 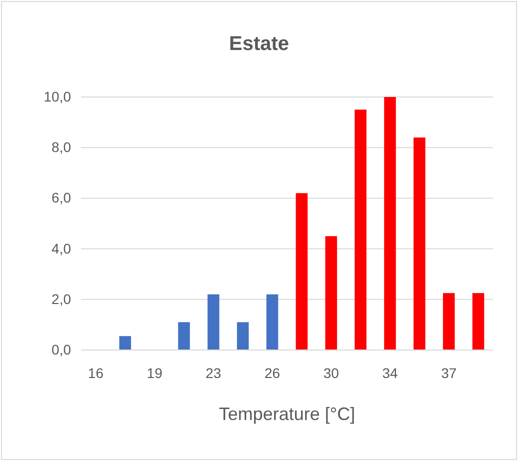 What do you see at coordinates (154, 372) in the screenshot?
I see `x-tick-label: 19` at bounding box center [154, 372].